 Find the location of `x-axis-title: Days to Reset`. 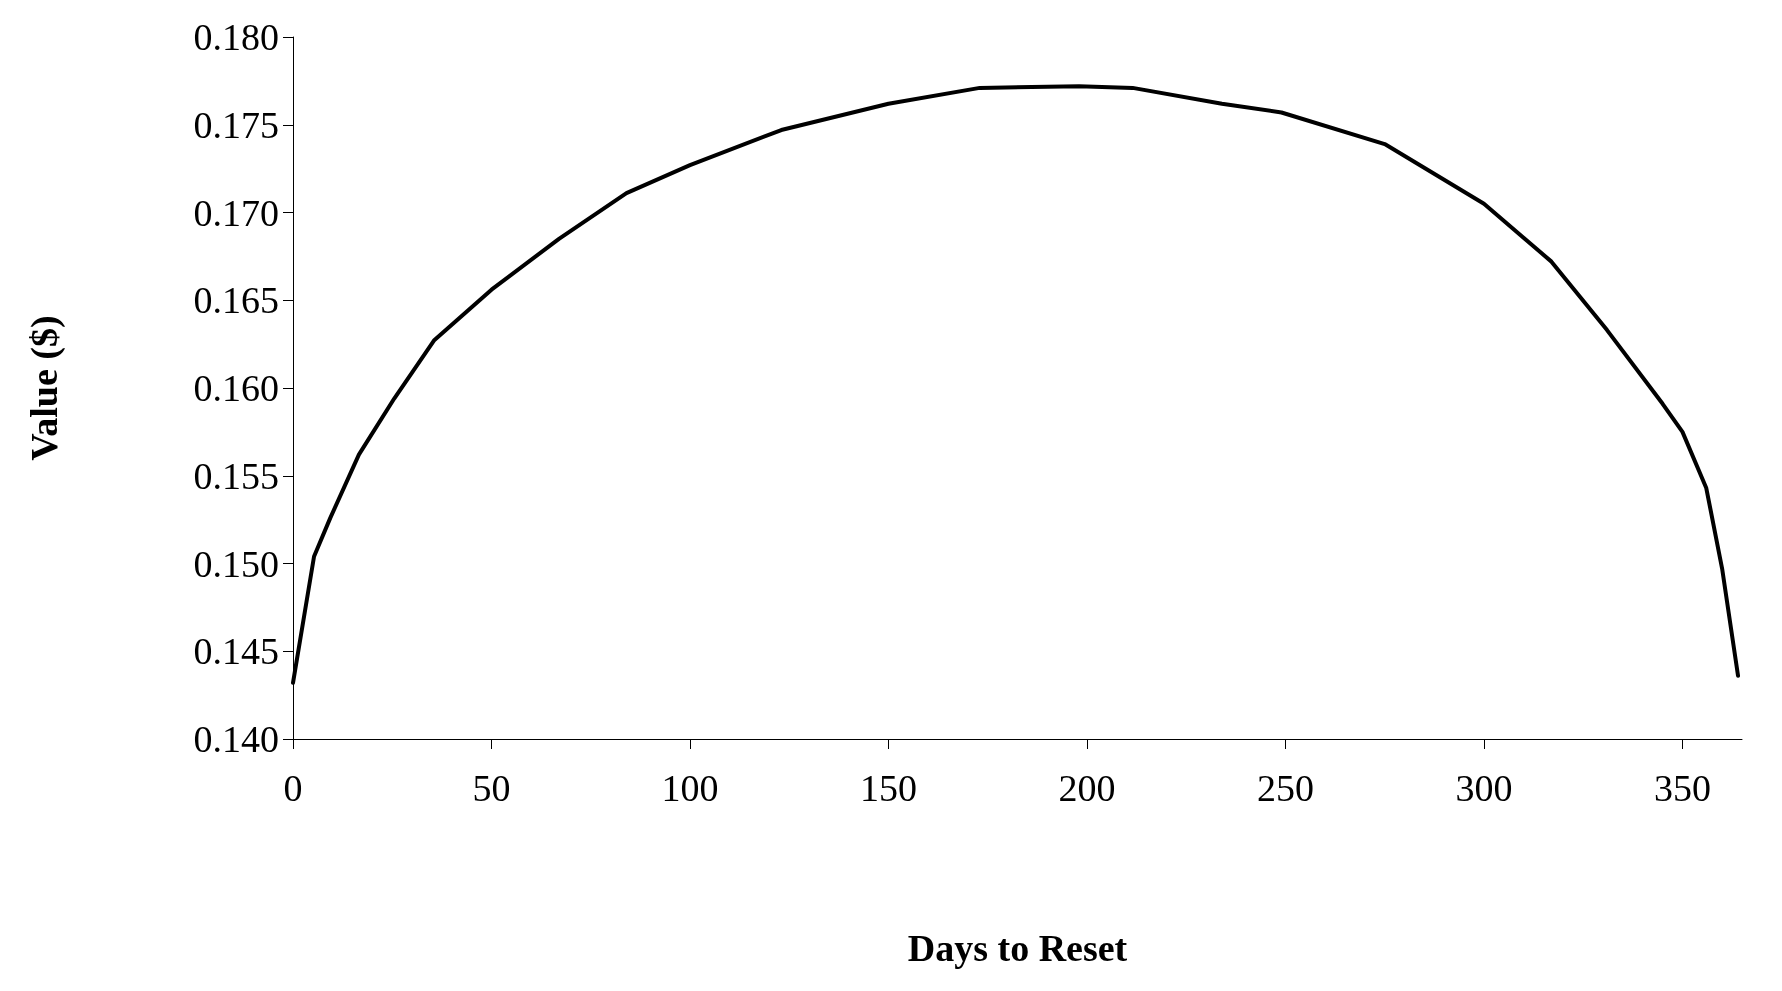

x-axis-title: Days to Reset is located at coordinates (1017, 948).